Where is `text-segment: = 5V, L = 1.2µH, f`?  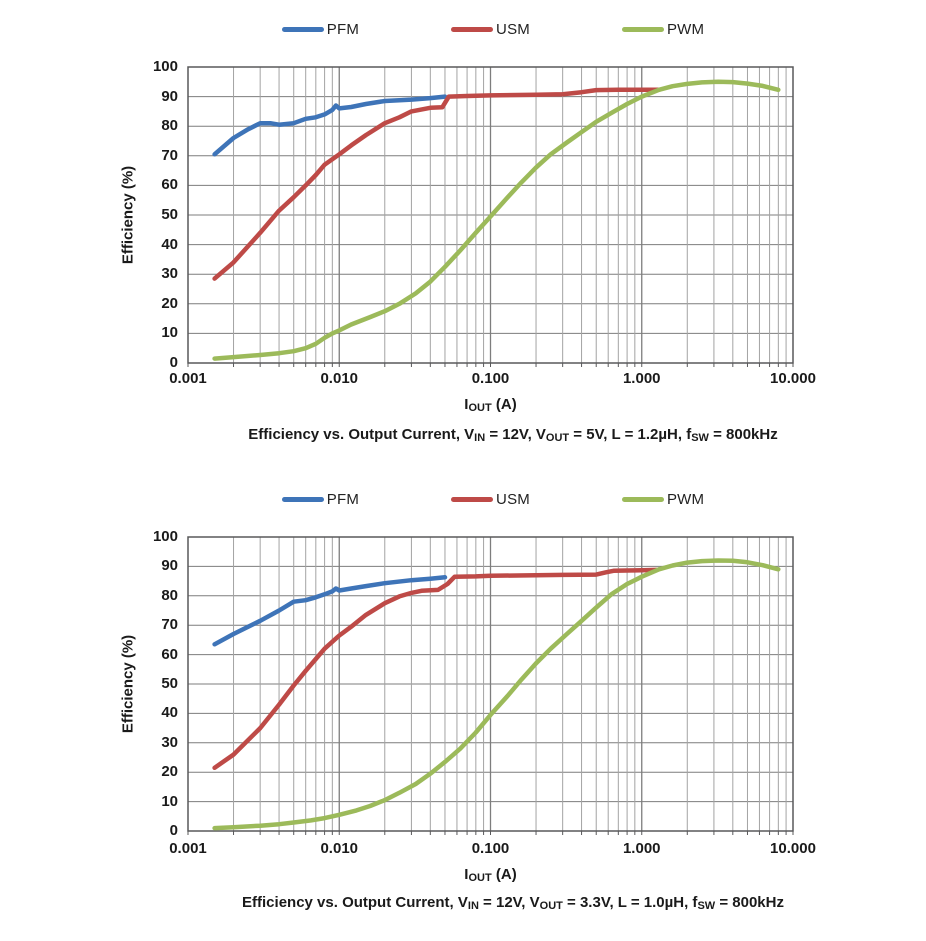 text-segment: = 5V, L = 1.2µH, f is located at coordinates (630, 434).